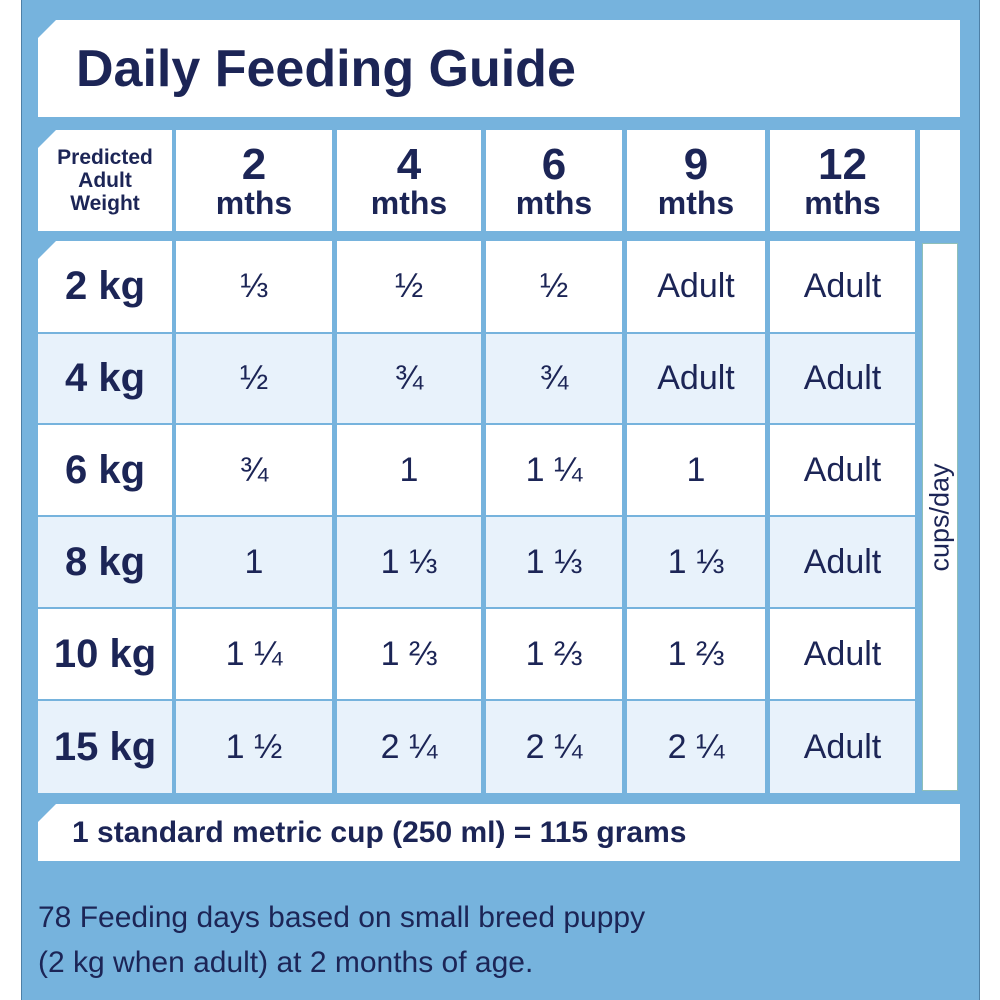  I want to click on header-weight-label: Predicted Adult Weight, so click(105, 180).